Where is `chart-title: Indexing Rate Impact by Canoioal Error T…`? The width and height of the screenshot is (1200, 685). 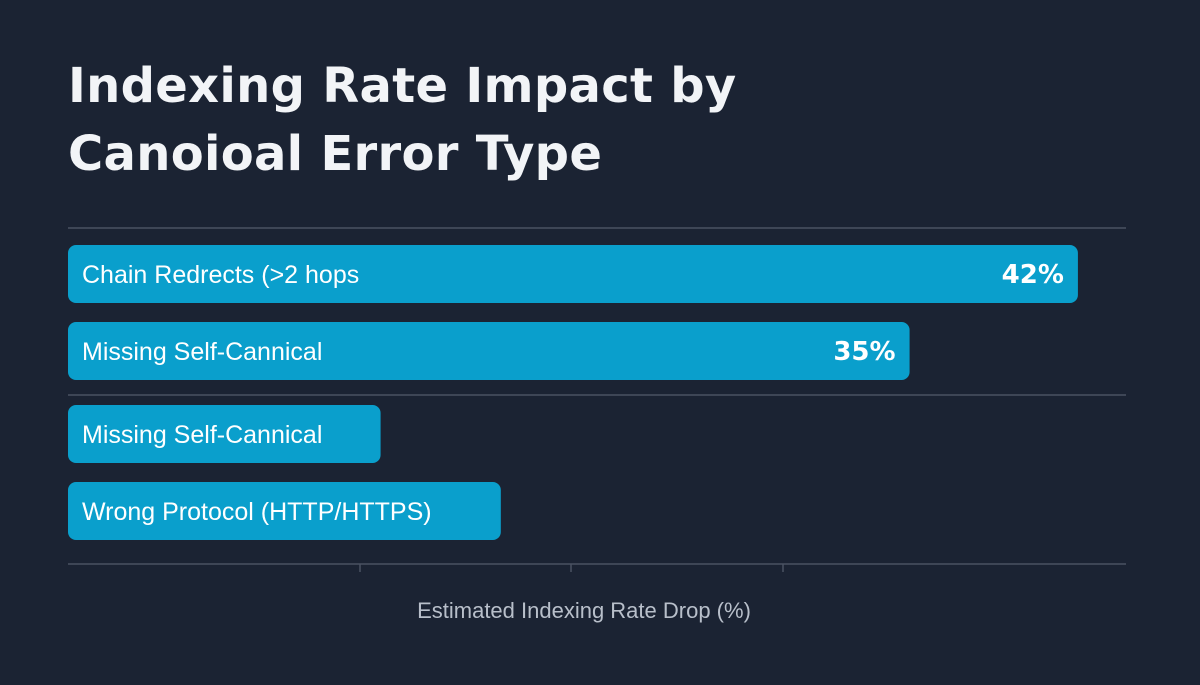
chart-title: Indexing Rate Impact by Canoioal Error T… is located at coordinates (518, 120).